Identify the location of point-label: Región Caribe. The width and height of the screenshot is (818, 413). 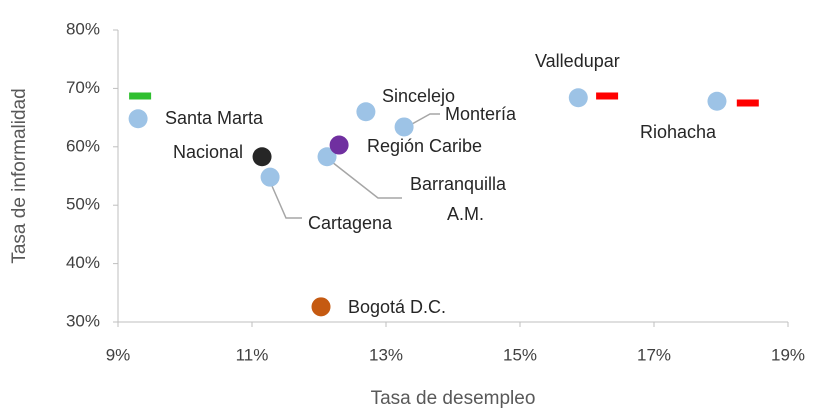
(424, 146).